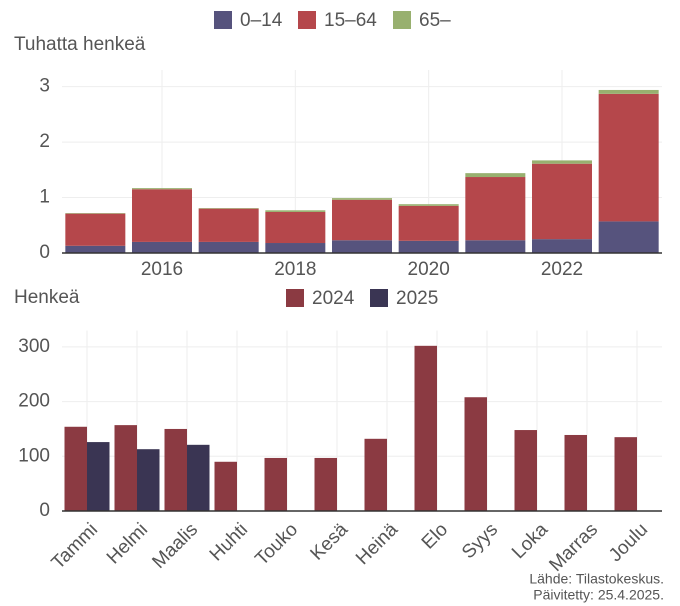  What do you see at coordinates (377, 544) in the screenshot?
I see `x-tick-label: Heinä` at bounding box center [377, 544].